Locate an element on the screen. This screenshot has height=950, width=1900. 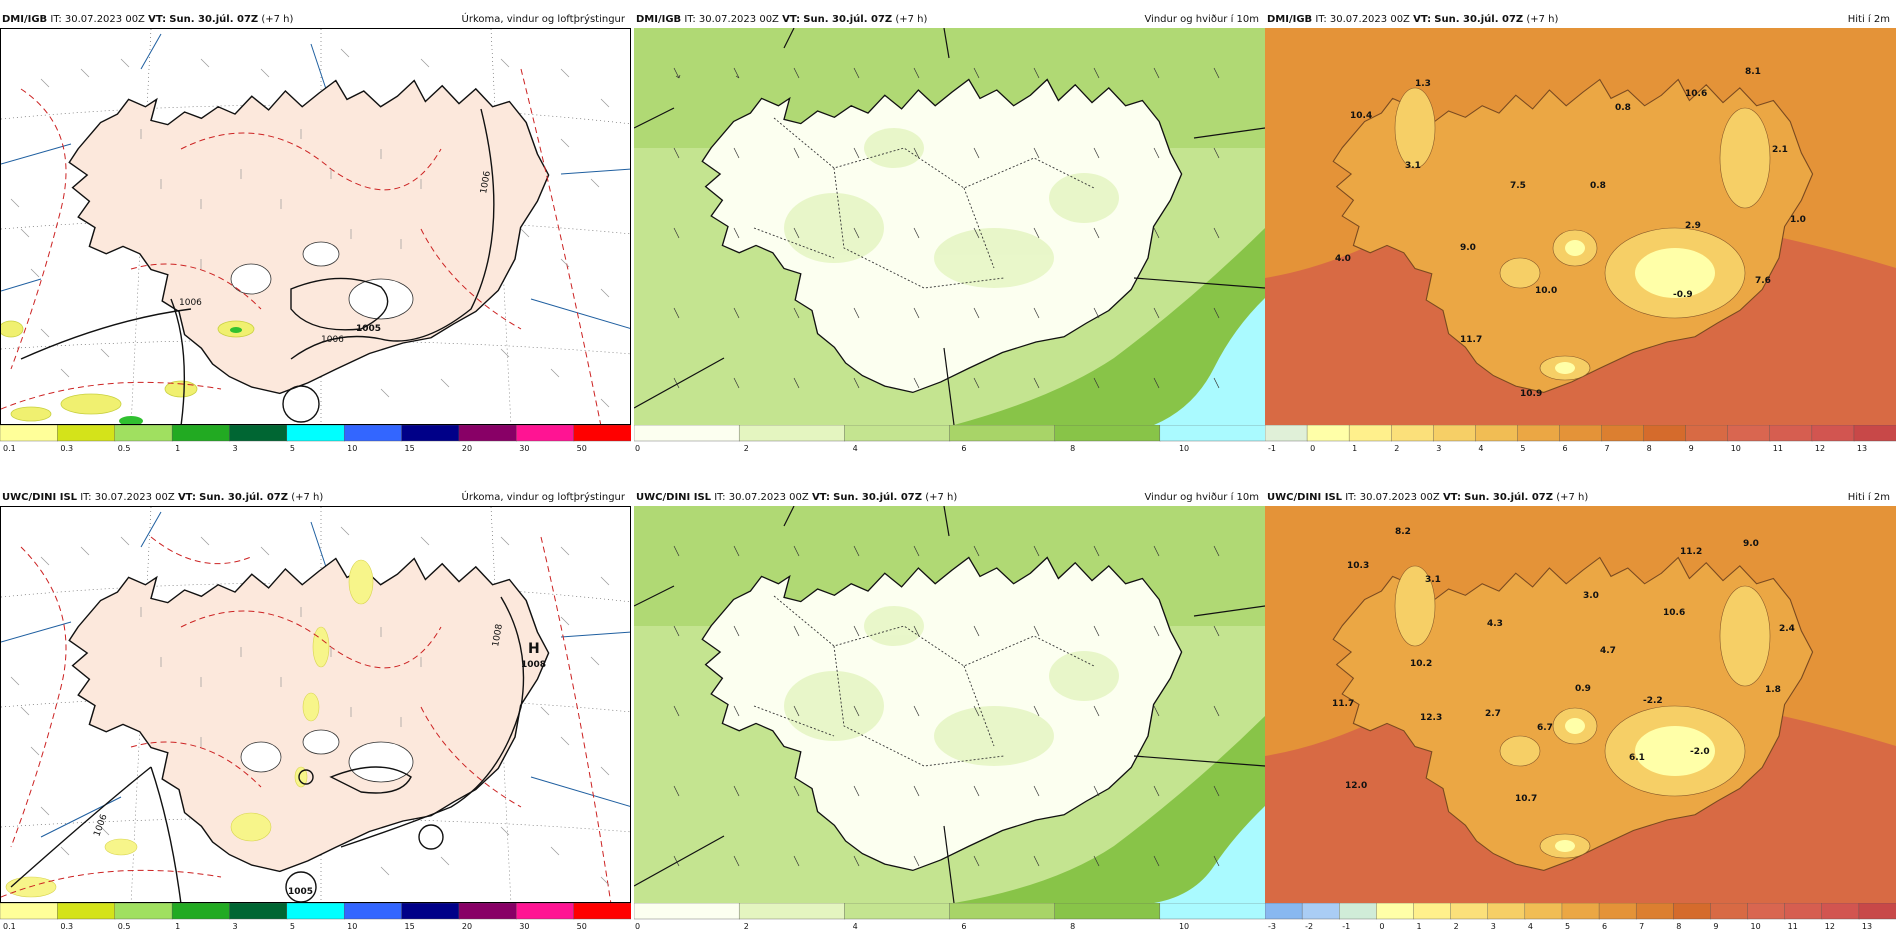
high-pressure-marker: H is located at coordinates (534, 649).